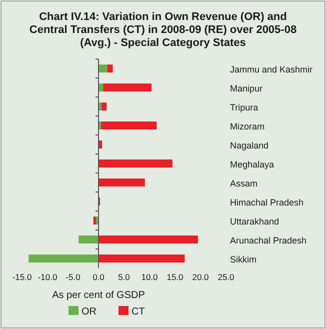  I want to click on x-tick-label: -15.0, so click(22, 277).